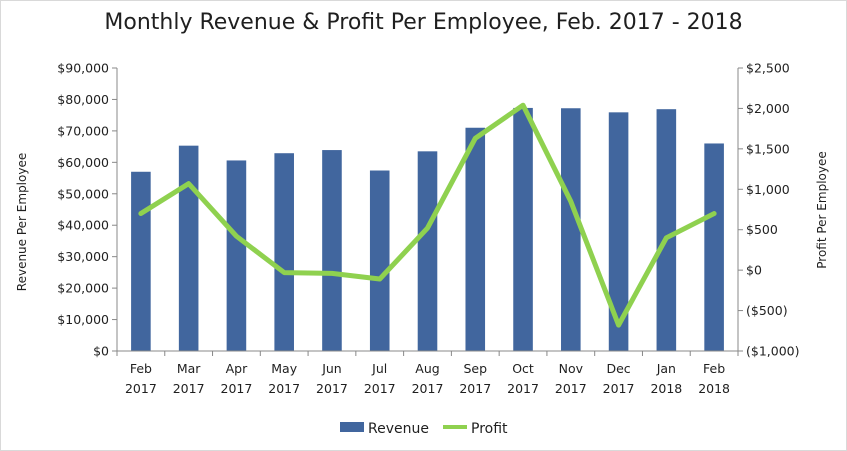  Describe the element at coordinates (714, 378) in the screenshot. I see `x-tick-label: Feb 2018` at that location.